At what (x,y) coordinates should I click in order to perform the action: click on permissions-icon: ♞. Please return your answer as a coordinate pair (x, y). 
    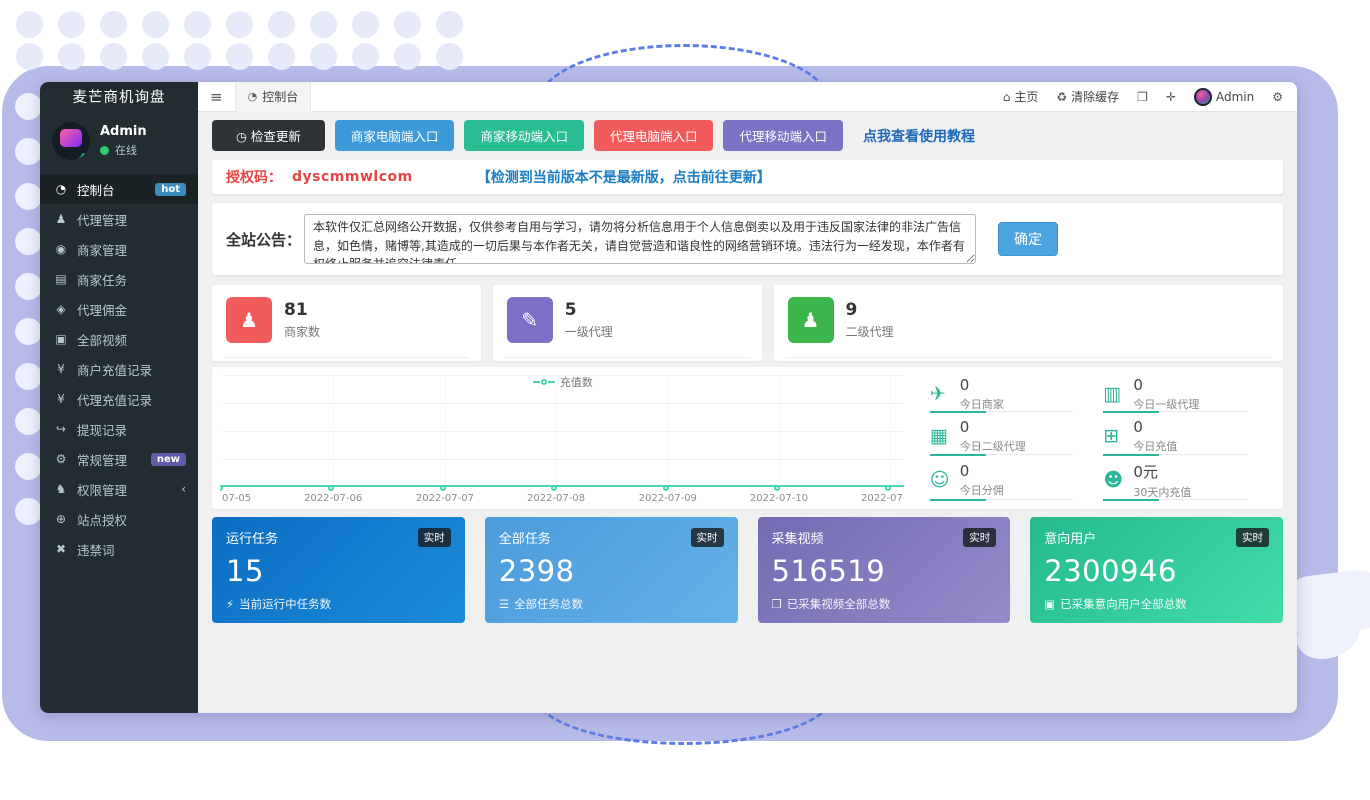
    Looking at the image, I should click on (61, 489).